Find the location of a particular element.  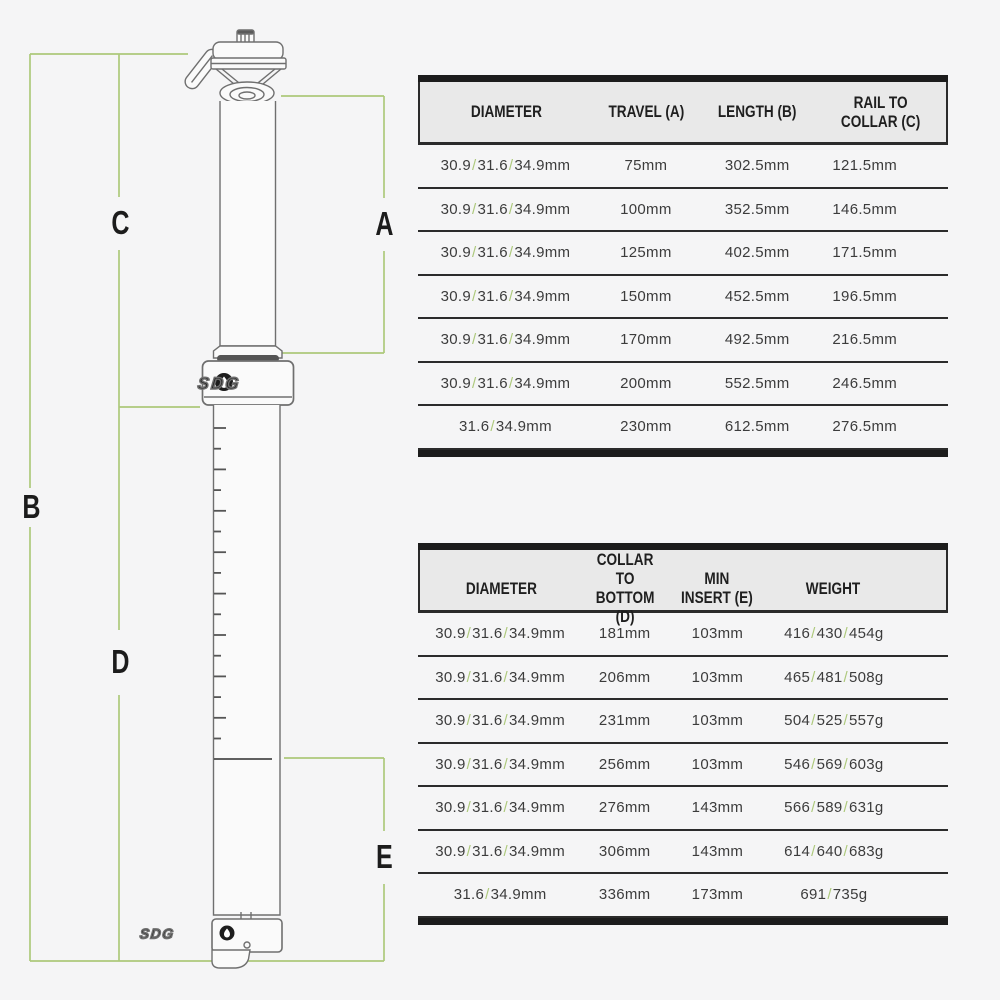

header-rail-to-collar: RAIL TO COLLAR (C) is located at coordinates (880, 111).